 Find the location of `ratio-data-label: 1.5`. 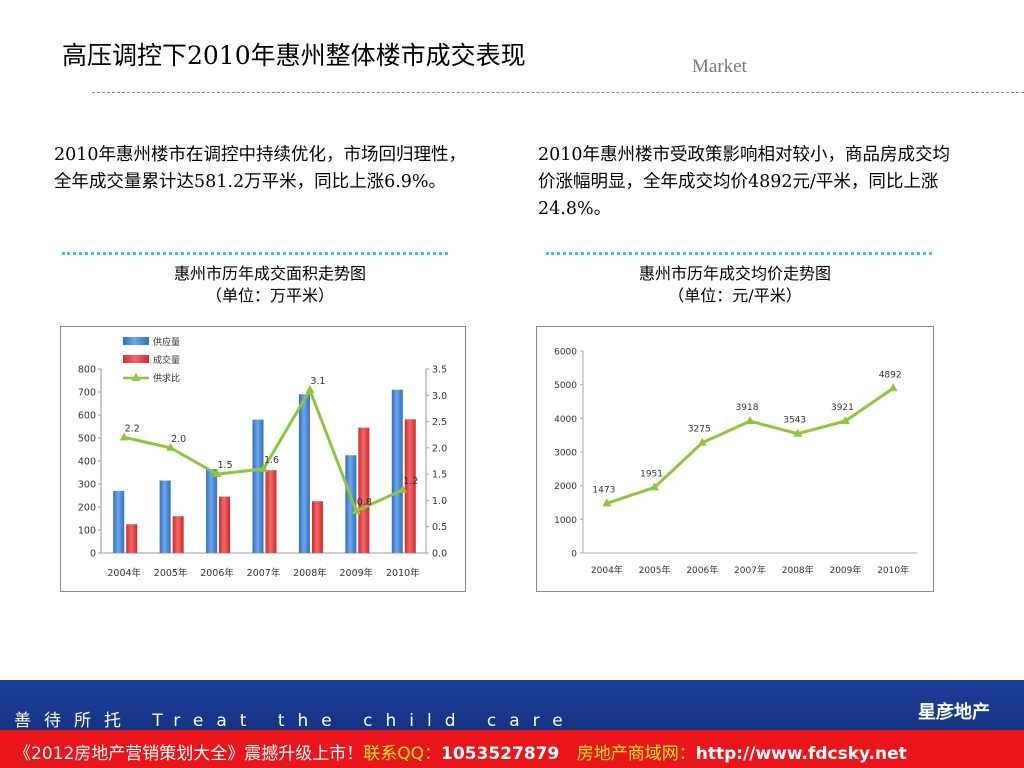

ratio-data-label: 1.5 is located at coordinates (225, 465).